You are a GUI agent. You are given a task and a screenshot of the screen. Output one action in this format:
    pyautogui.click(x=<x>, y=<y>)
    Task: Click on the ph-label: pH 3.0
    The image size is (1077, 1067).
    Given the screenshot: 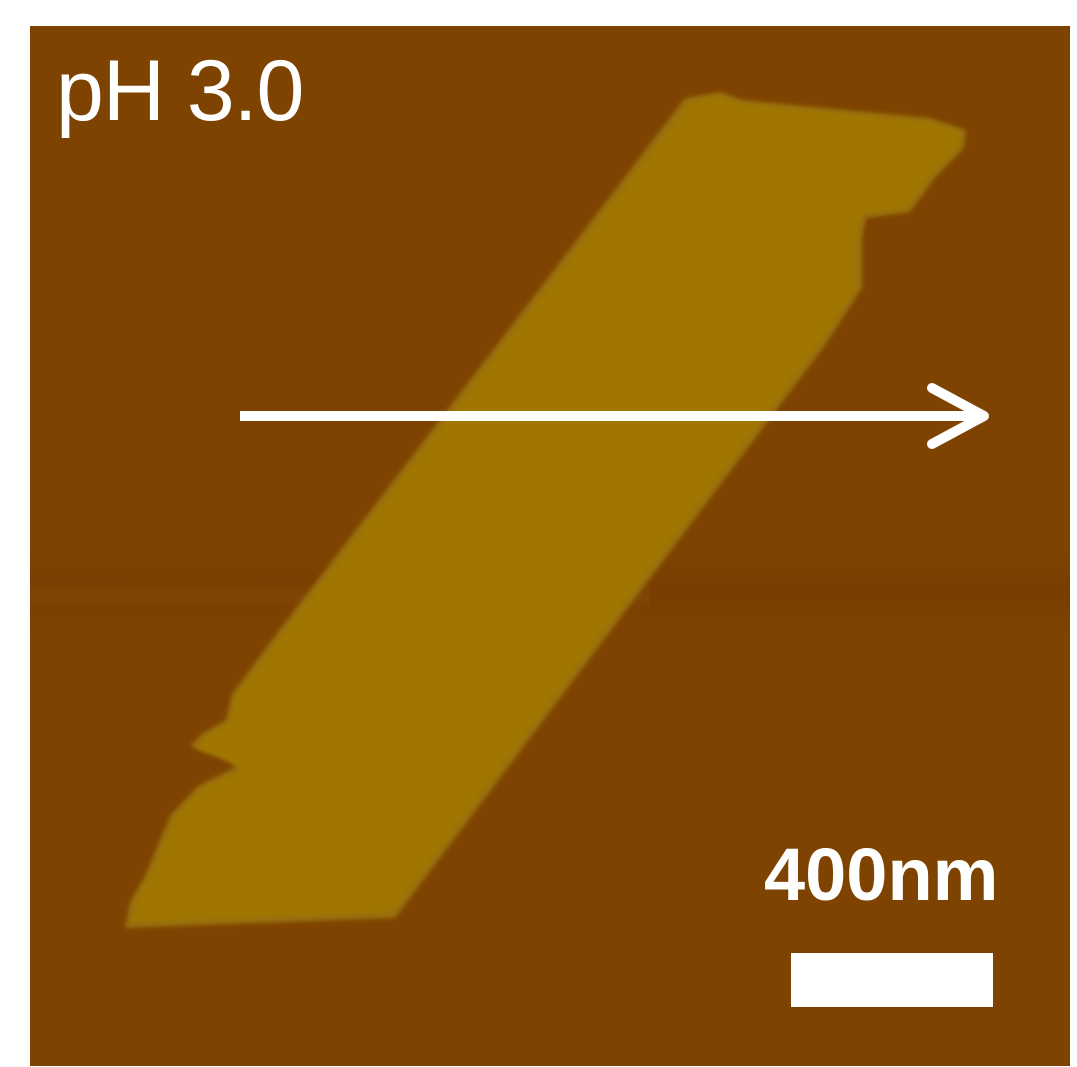 What is the action you would take?
    pyautogui.click(x=180, y=91)
    